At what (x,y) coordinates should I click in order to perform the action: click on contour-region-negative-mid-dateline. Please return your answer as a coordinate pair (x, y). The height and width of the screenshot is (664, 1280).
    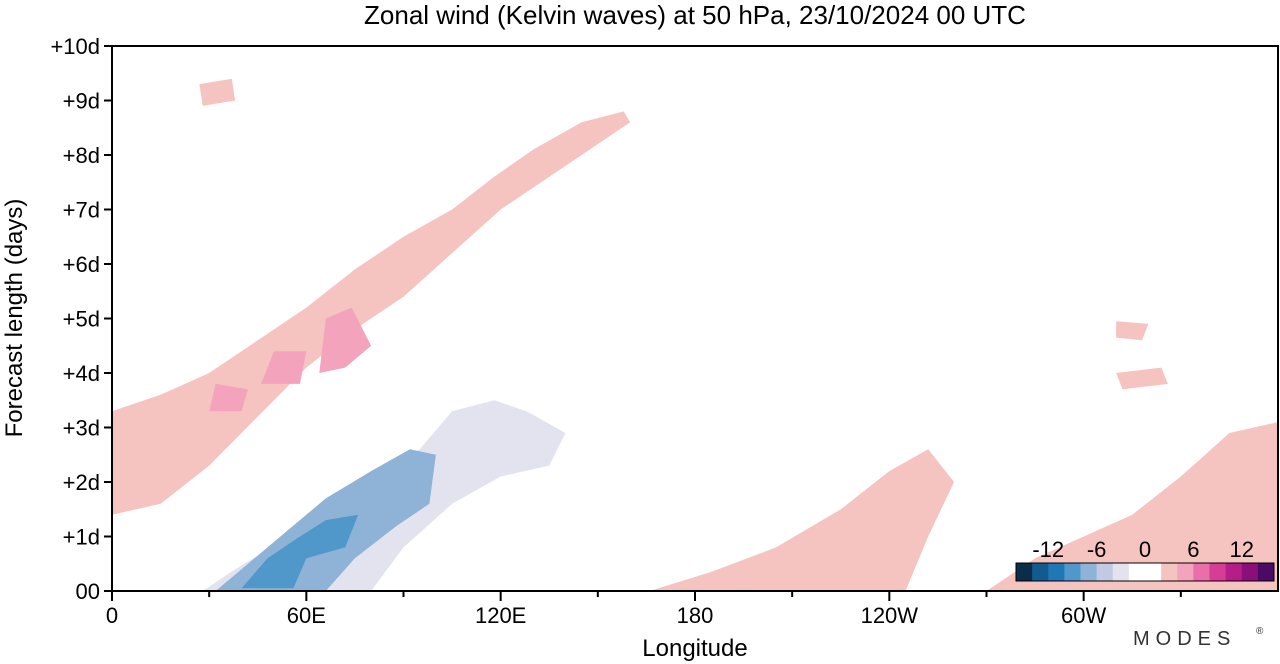
    Looking at the image, I should click on (811, 231).